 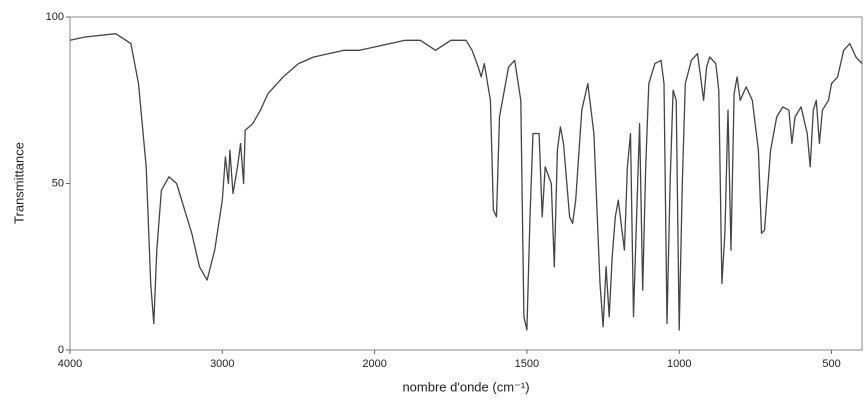 What do you see at coordinates (374, 364) in the screenshot?
I see `x-tick-label: 2000` at bounding box center [374, 364].